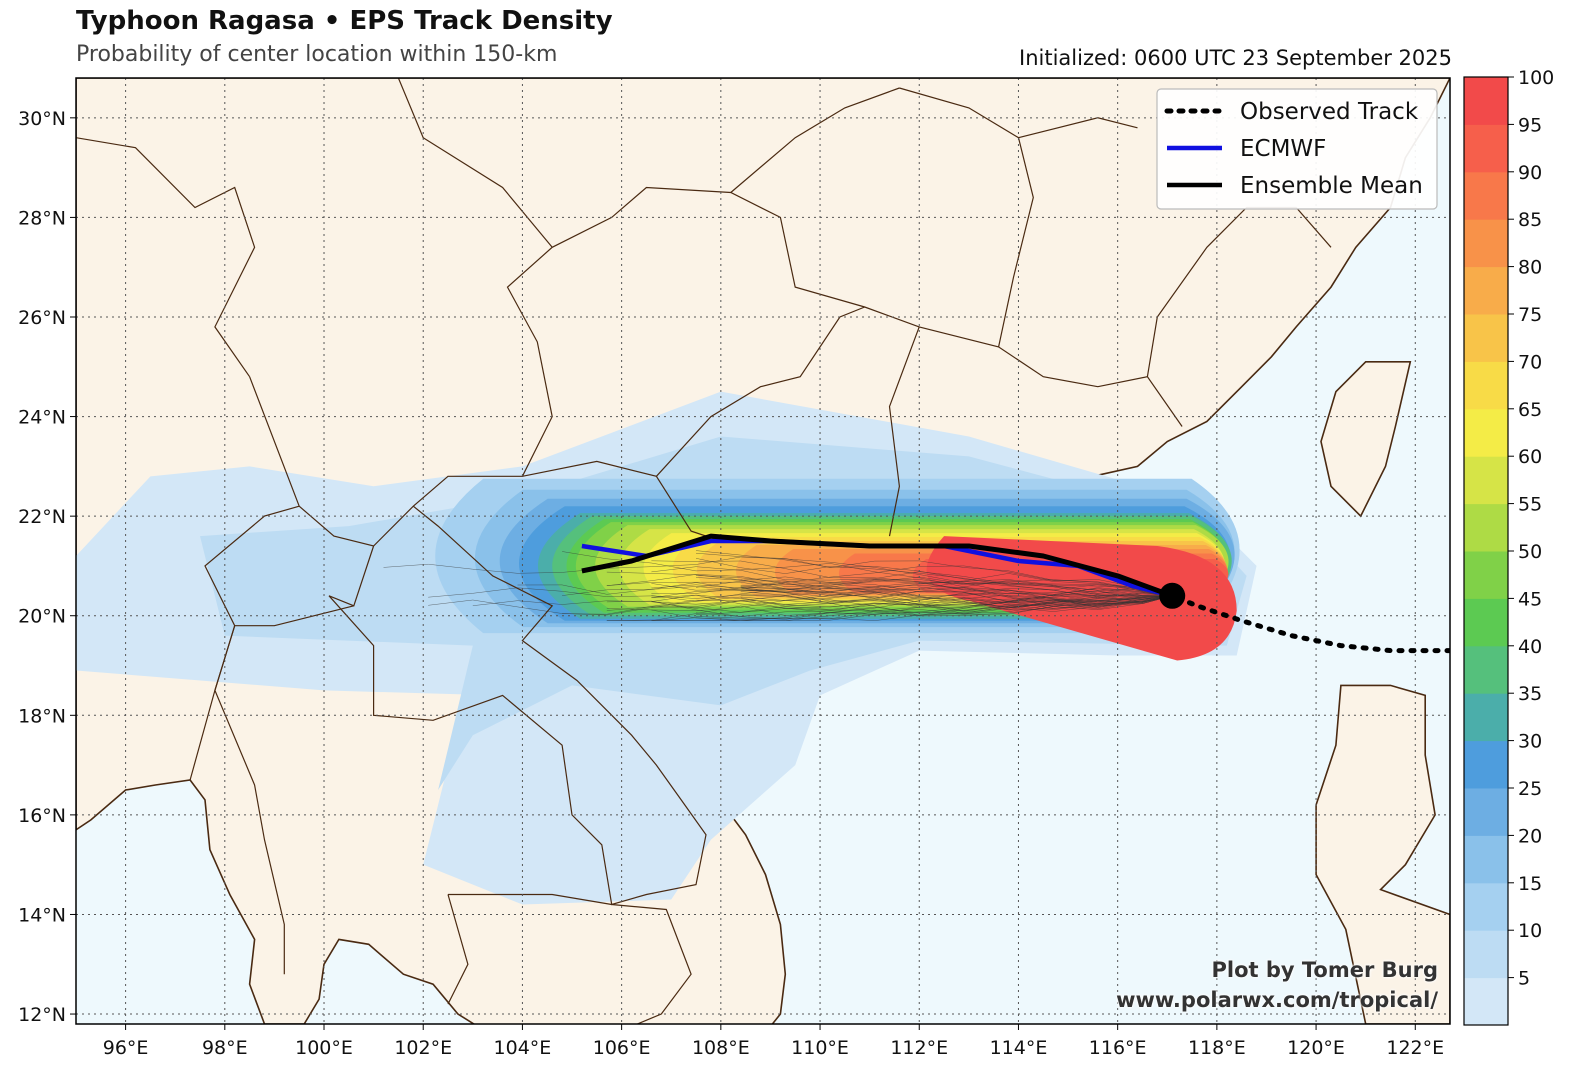 The width and height of the screenshot is (1578, 1076). What do you see at coordinates (1309, 623) in the screenshot?
I see `observed-track` at bounding box center [1309, 623].